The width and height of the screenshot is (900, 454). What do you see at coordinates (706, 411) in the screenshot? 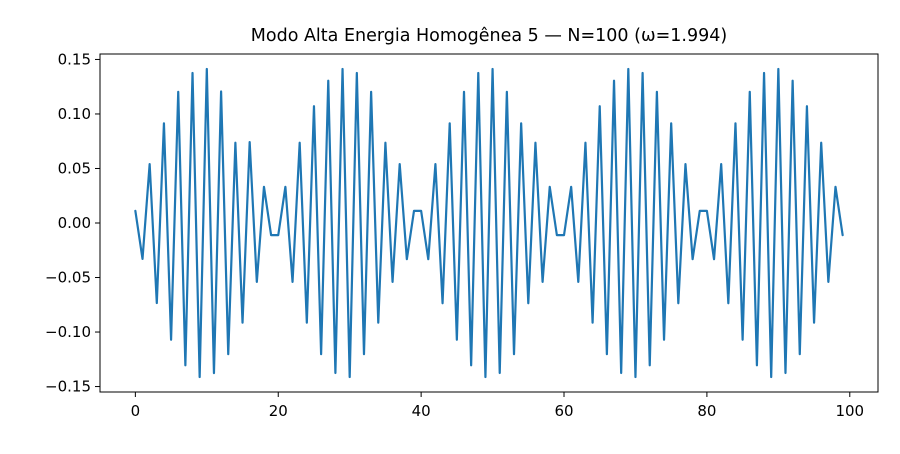
I see `x-tick-label: 80` at bounding box center [706, 411].